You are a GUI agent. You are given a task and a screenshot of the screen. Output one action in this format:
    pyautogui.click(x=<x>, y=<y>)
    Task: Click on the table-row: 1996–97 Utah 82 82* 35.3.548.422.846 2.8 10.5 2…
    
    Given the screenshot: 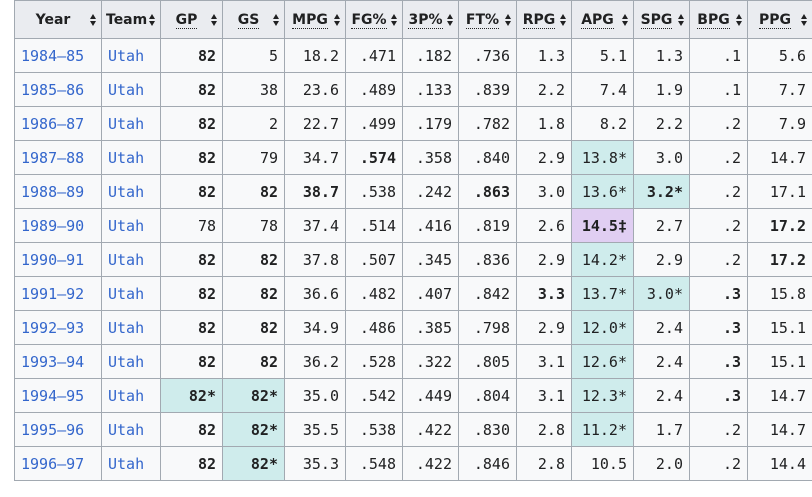 What is the action you would take?
    pyautogui.click(x=413, y=463)
    